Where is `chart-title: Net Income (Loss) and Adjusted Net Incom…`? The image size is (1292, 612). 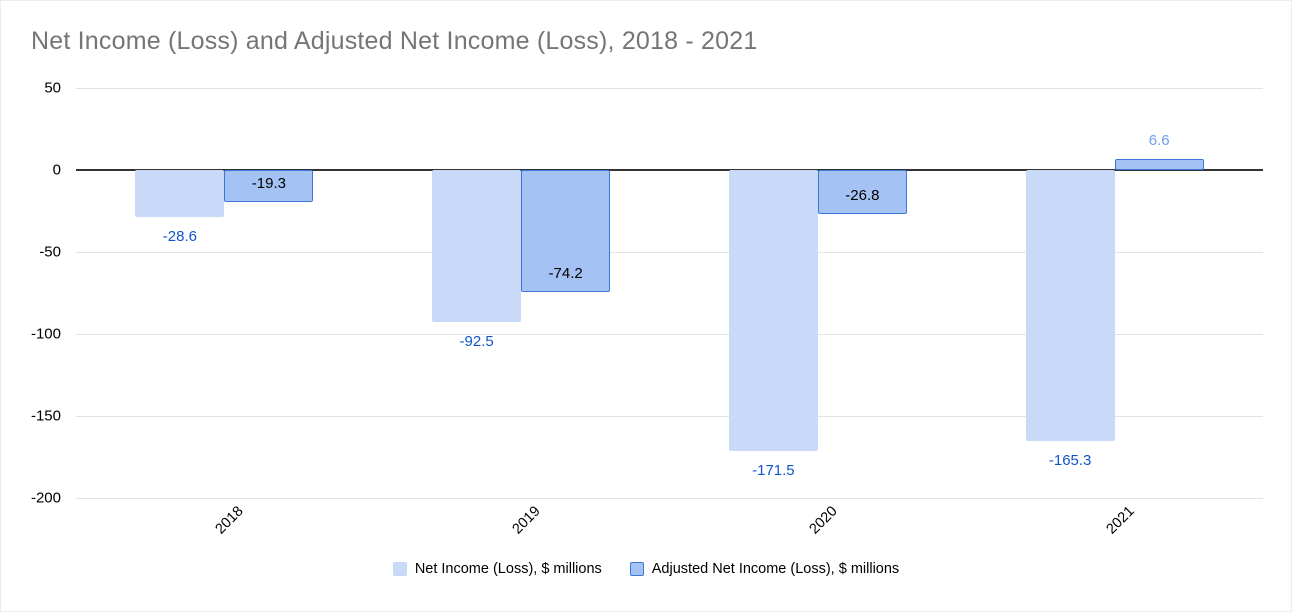
chart-title: Net Income (Loss) and Adjusted Net Incom… is located at coordinates (394, 41).